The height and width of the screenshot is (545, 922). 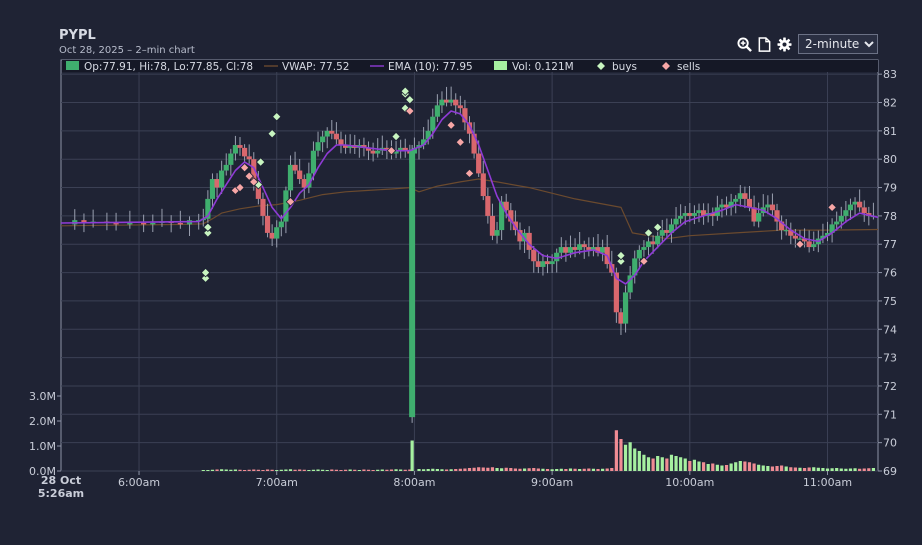 I want to click on time-tick-label: 8:00am, so click(x=414, y=482).